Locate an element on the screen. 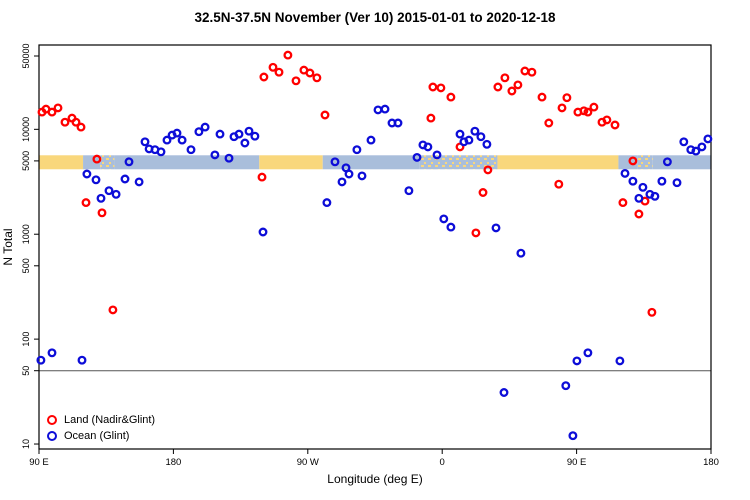 This screenshot has width=750, height=500. y-tick-label: 10000 is located at coordinates (26, 129).